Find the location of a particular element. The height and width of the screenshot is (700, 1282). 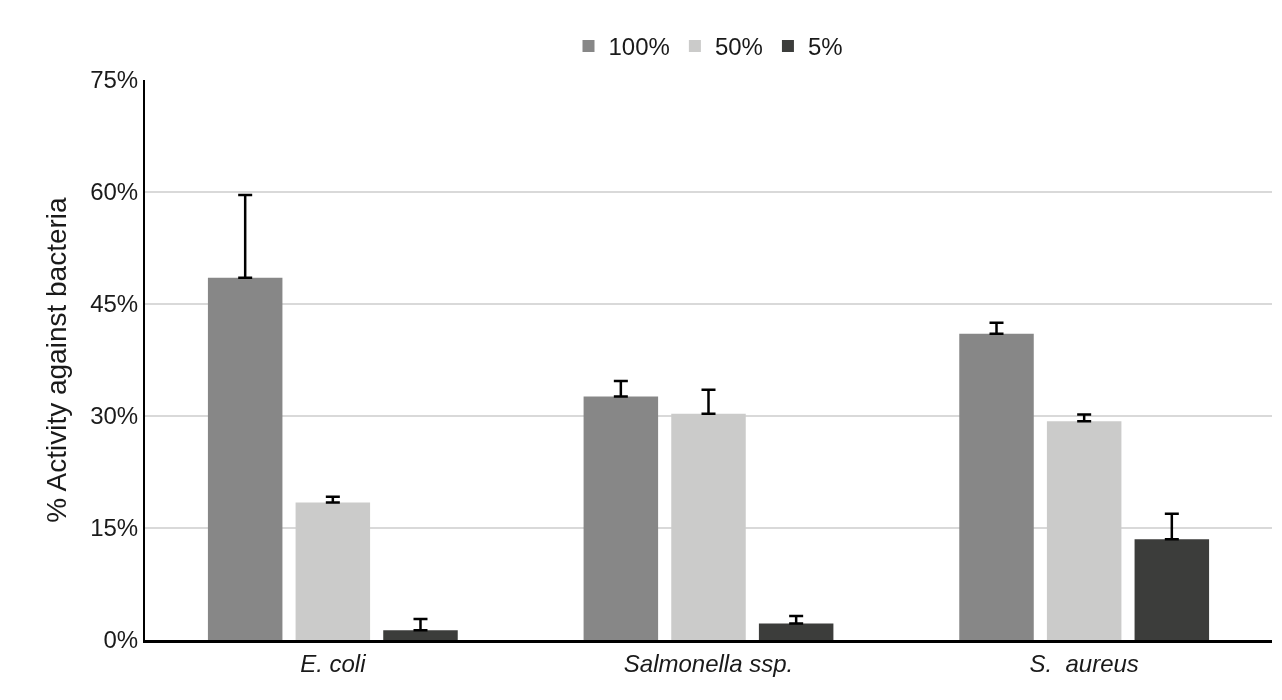

x-tick-label: E. coli is located at coordinates (333, 663).